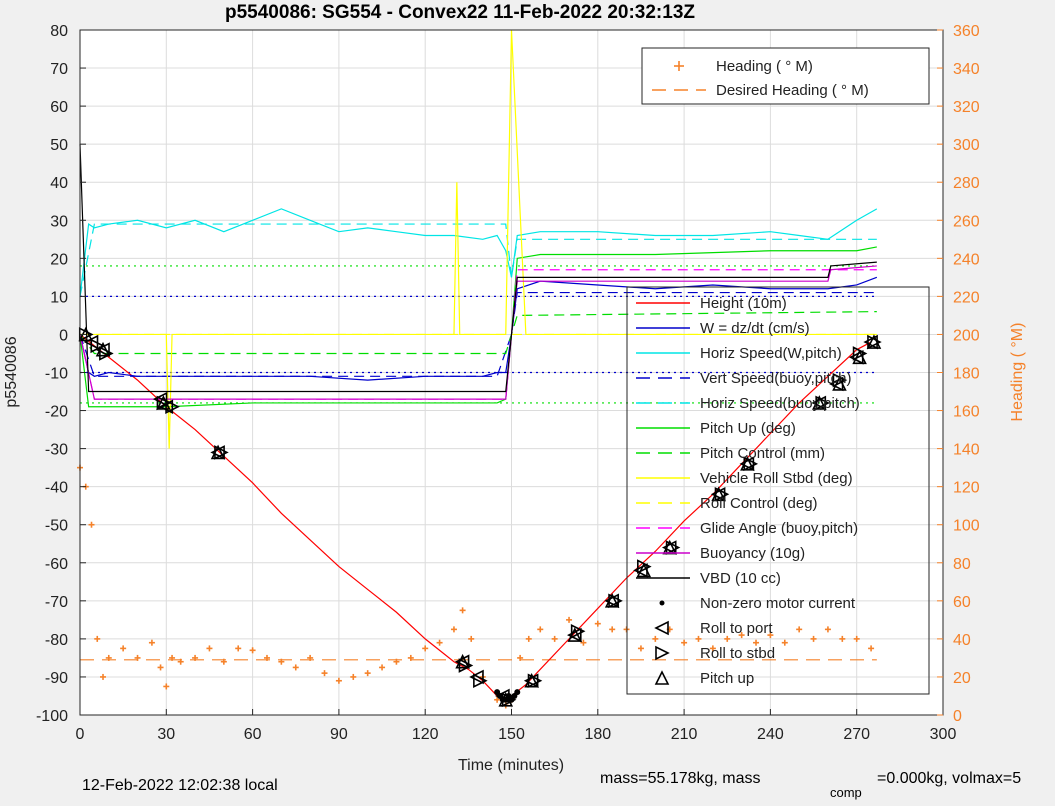 The image size is (1055, 806). What do you see at coordinates (764, 66) in the screenshot?
I see `legend-heading-label: Heading ( ° M)` at bounding box center [764, 66].